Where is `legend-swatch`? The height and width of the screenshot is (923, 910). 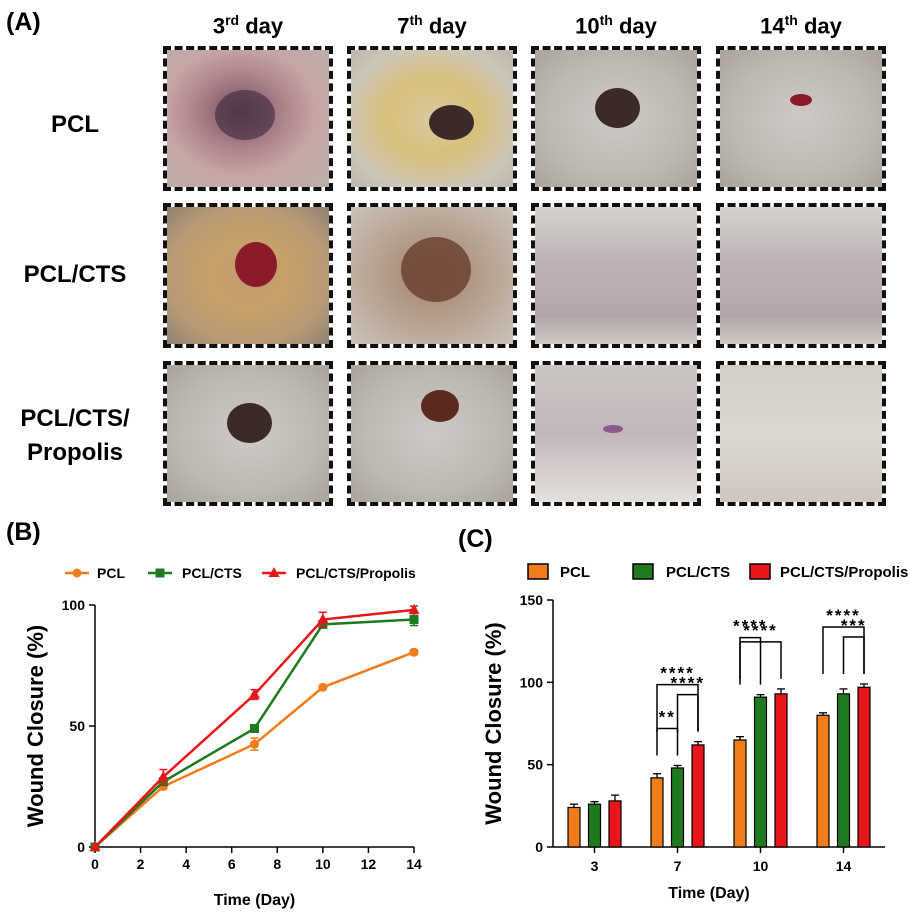 legend-swatch is located at coordinates (643, 571).